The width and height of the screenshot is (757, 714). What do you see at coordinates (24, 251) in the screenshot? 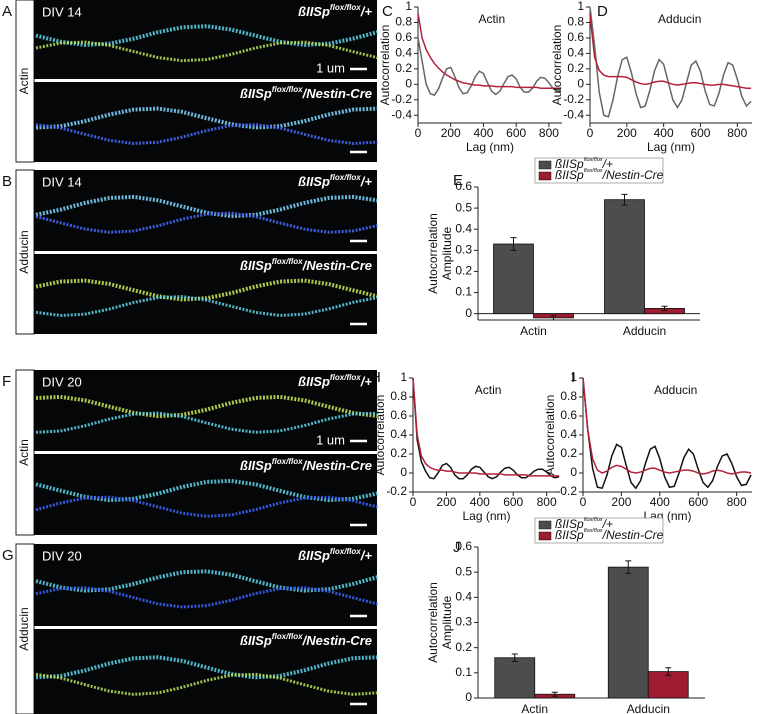
I see `row-label: Adducin` at bounding box center [24, 251].